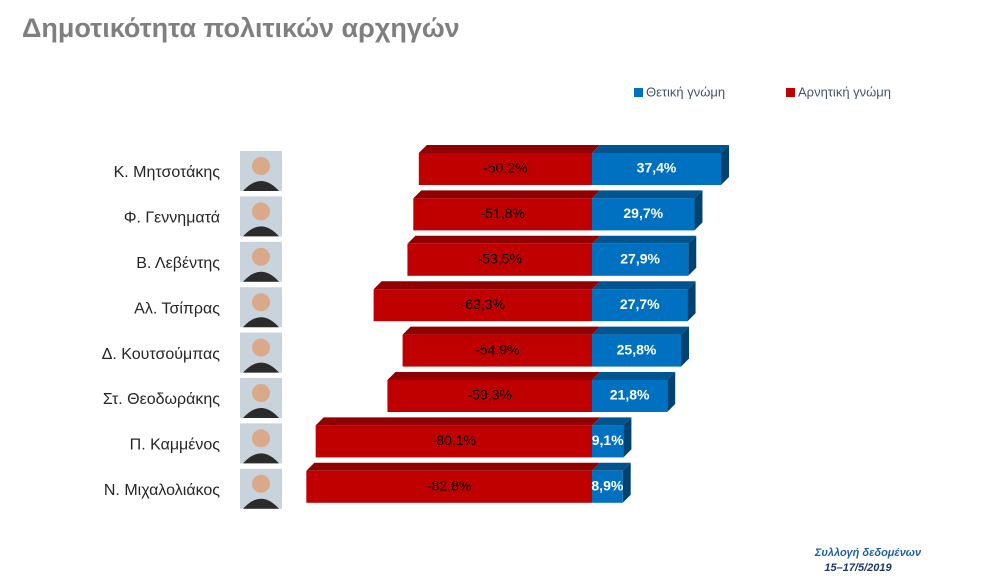 The height and width of the screenshot is (580, 1004). I want to click on source-date: 15–17/5/2019, so click(858, 568).